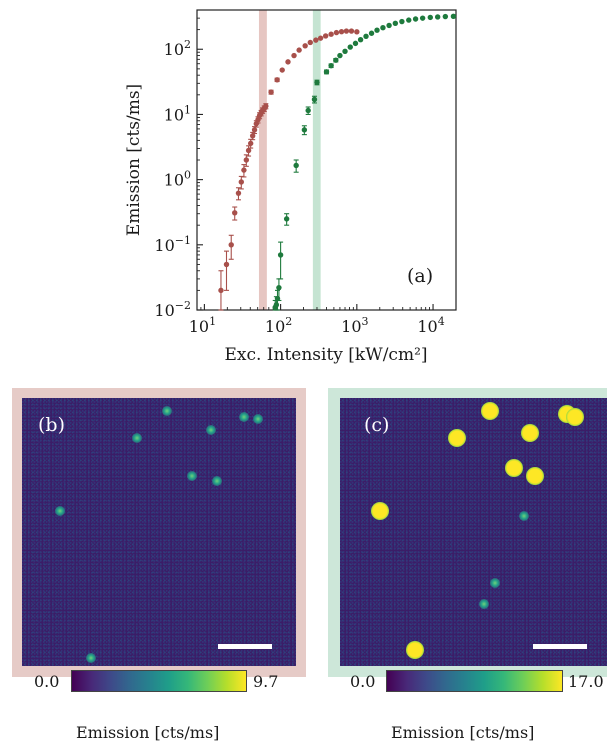  I want to click on y-axis-ticks: 10⁻² 10⁻¹ 10⁰ 10¹ 10², so click(178, 164).